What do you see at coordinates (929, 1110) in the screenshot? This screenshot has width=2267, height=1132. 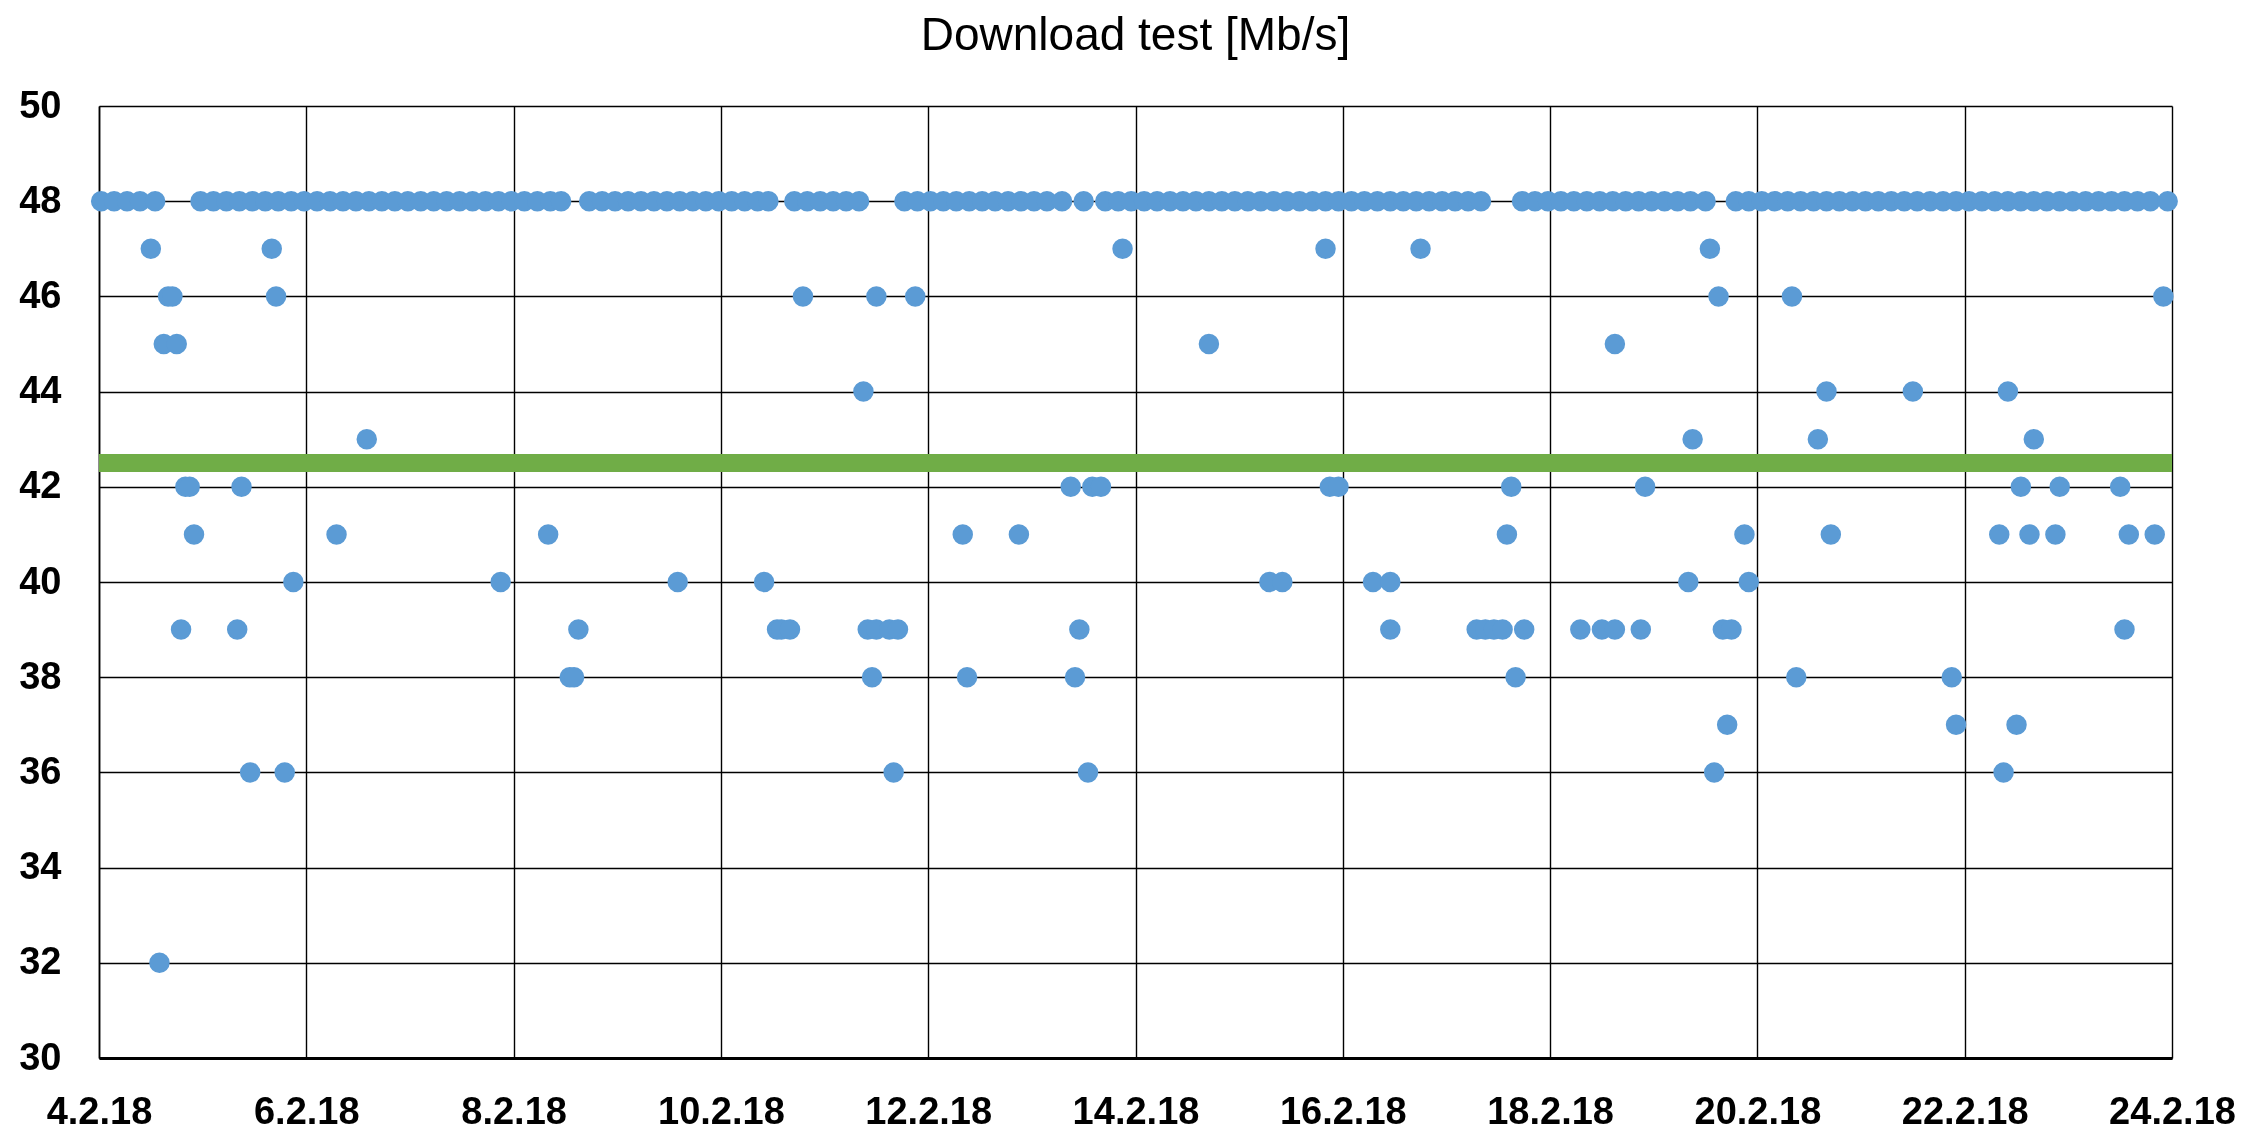 I see `x-tick-label: 12.2.18` at bounding box center [929, 1110].